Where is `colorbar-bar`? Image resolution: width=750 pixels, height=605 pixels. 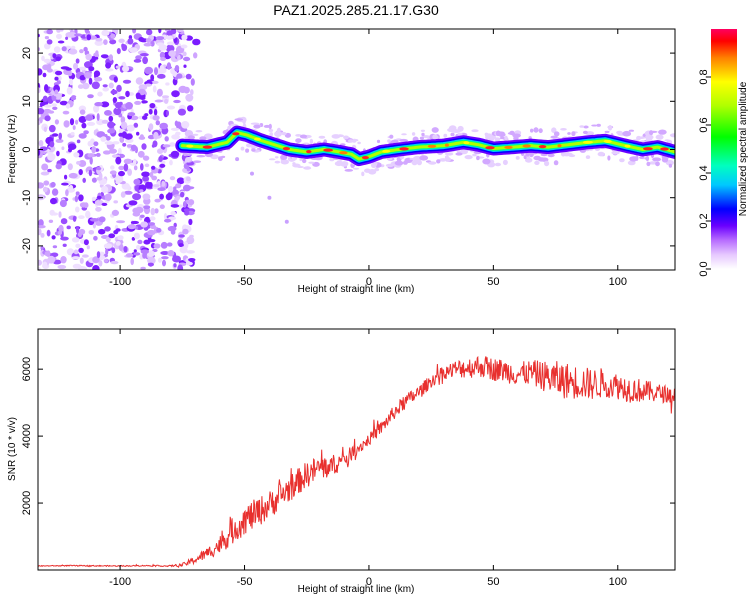
colorbar-bar is located at coordinates (724, 149).